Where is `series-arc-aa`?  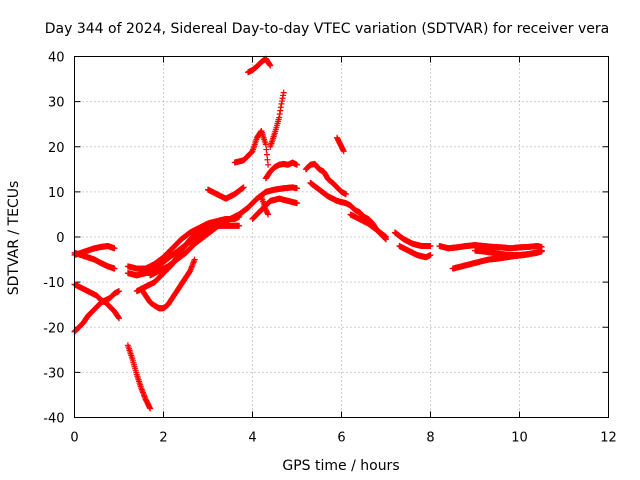
series-arc-aa is located at coordinates (508, 253).